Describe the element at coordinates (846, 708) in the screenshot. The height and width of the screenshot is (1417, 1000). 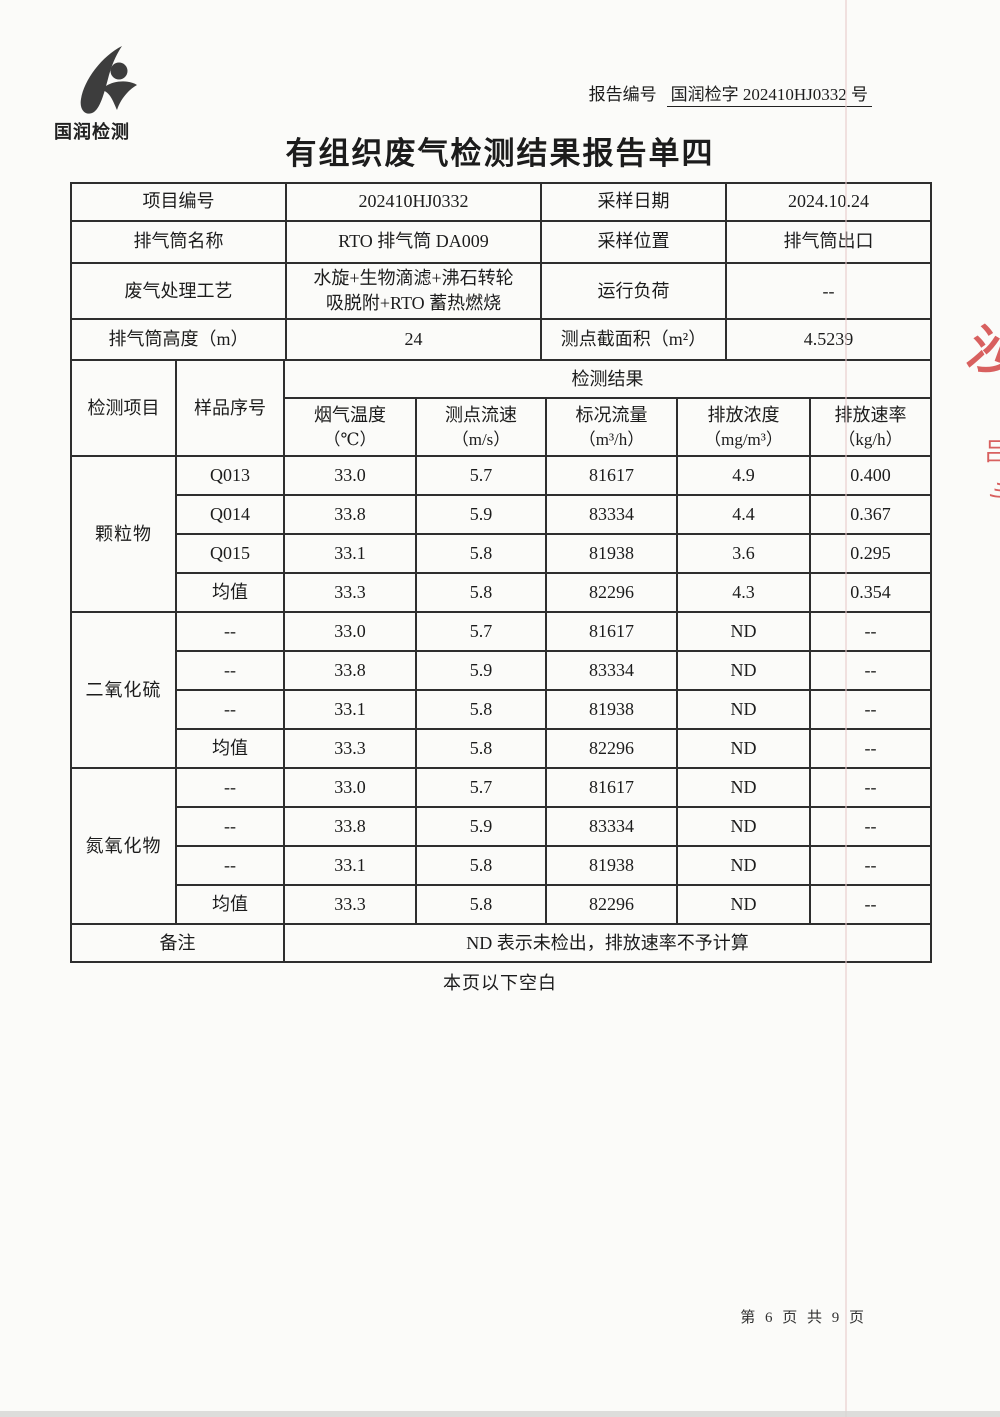
I see `scan-fold-line` at that location.